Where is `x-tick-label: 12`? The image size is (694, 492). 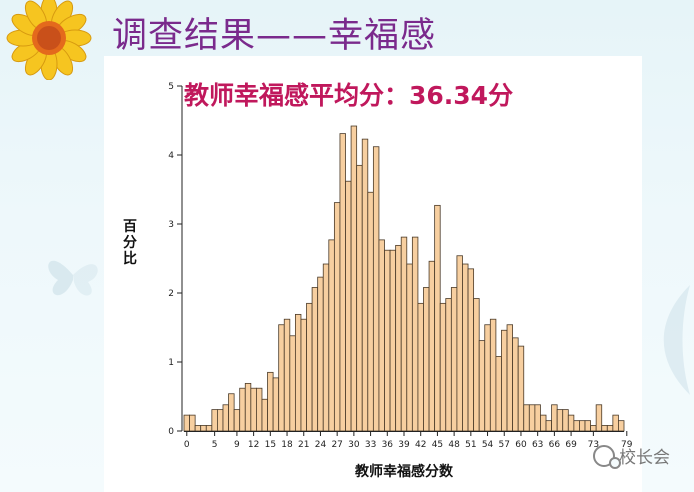
x-tick-label: 12 is located at coordinates (253, 445).